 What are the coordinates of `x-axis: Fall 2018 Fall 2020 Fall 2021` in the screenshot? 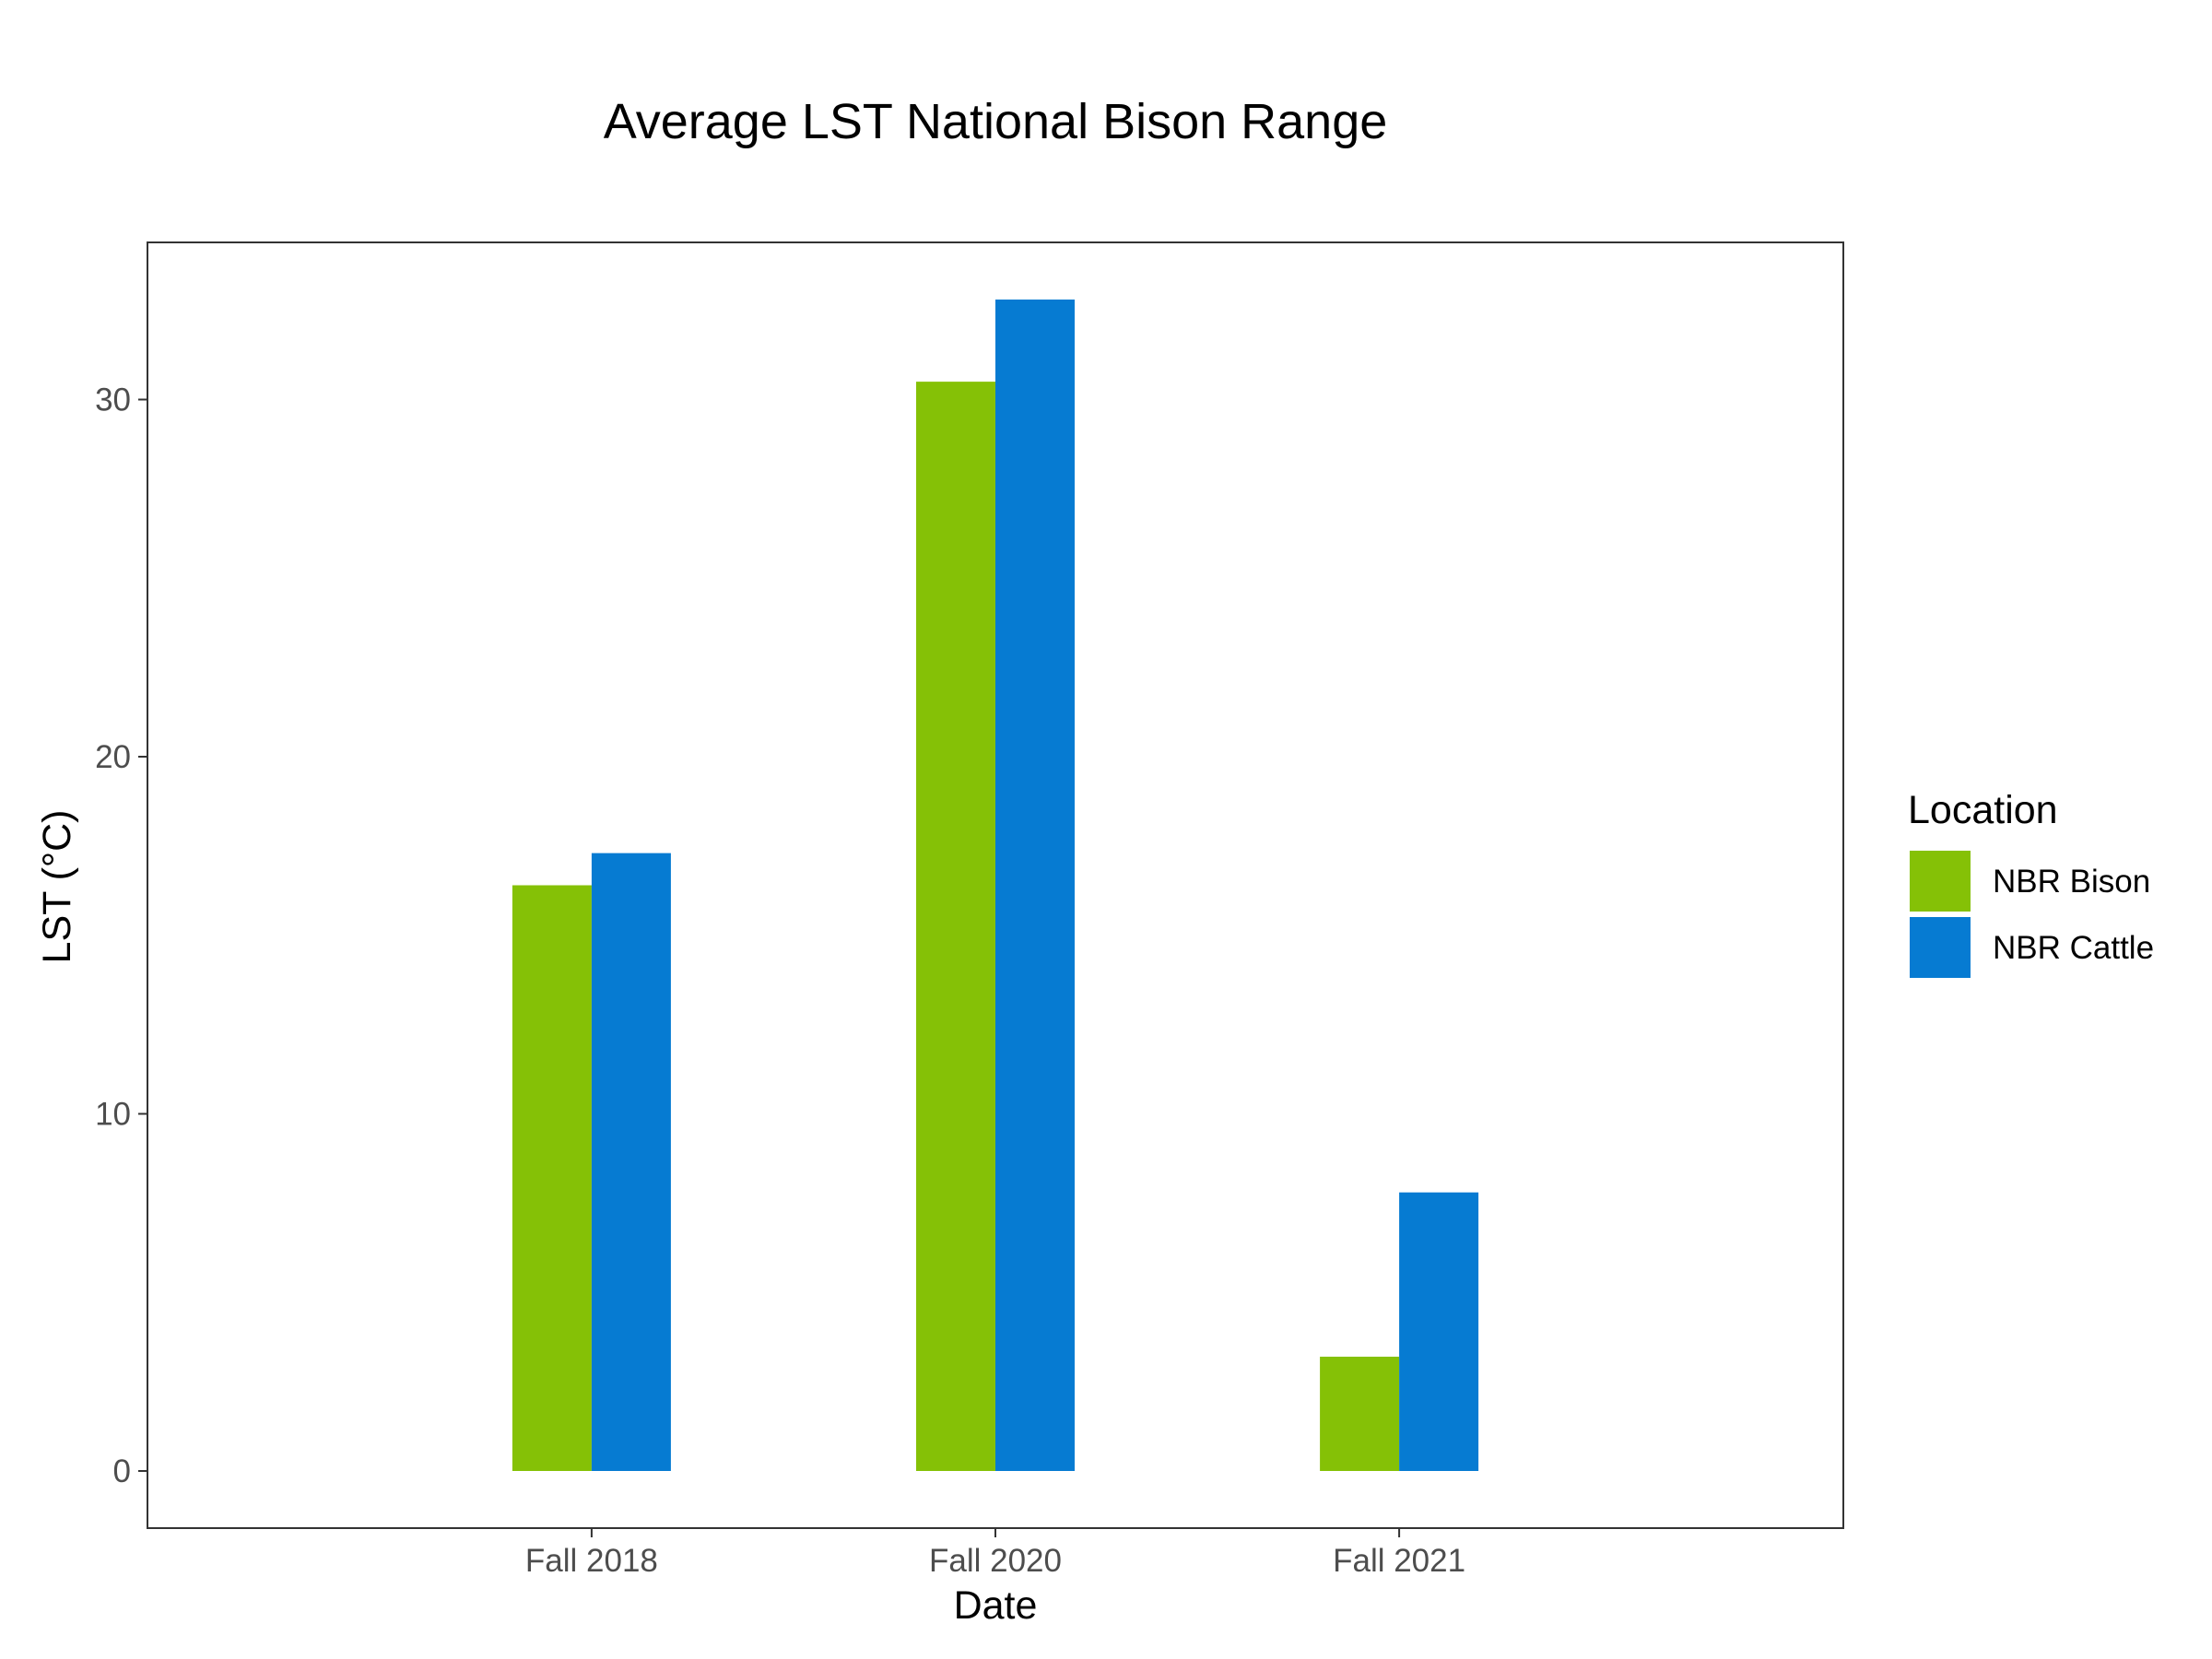 It's located at (995, 1553).